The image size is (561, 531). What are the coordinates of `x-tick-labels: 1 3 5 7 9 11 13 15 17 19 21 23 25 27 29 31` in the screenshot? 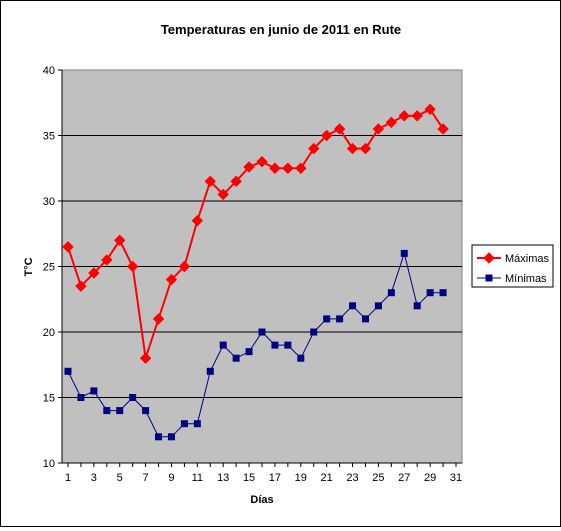 It's located at (263, 478).